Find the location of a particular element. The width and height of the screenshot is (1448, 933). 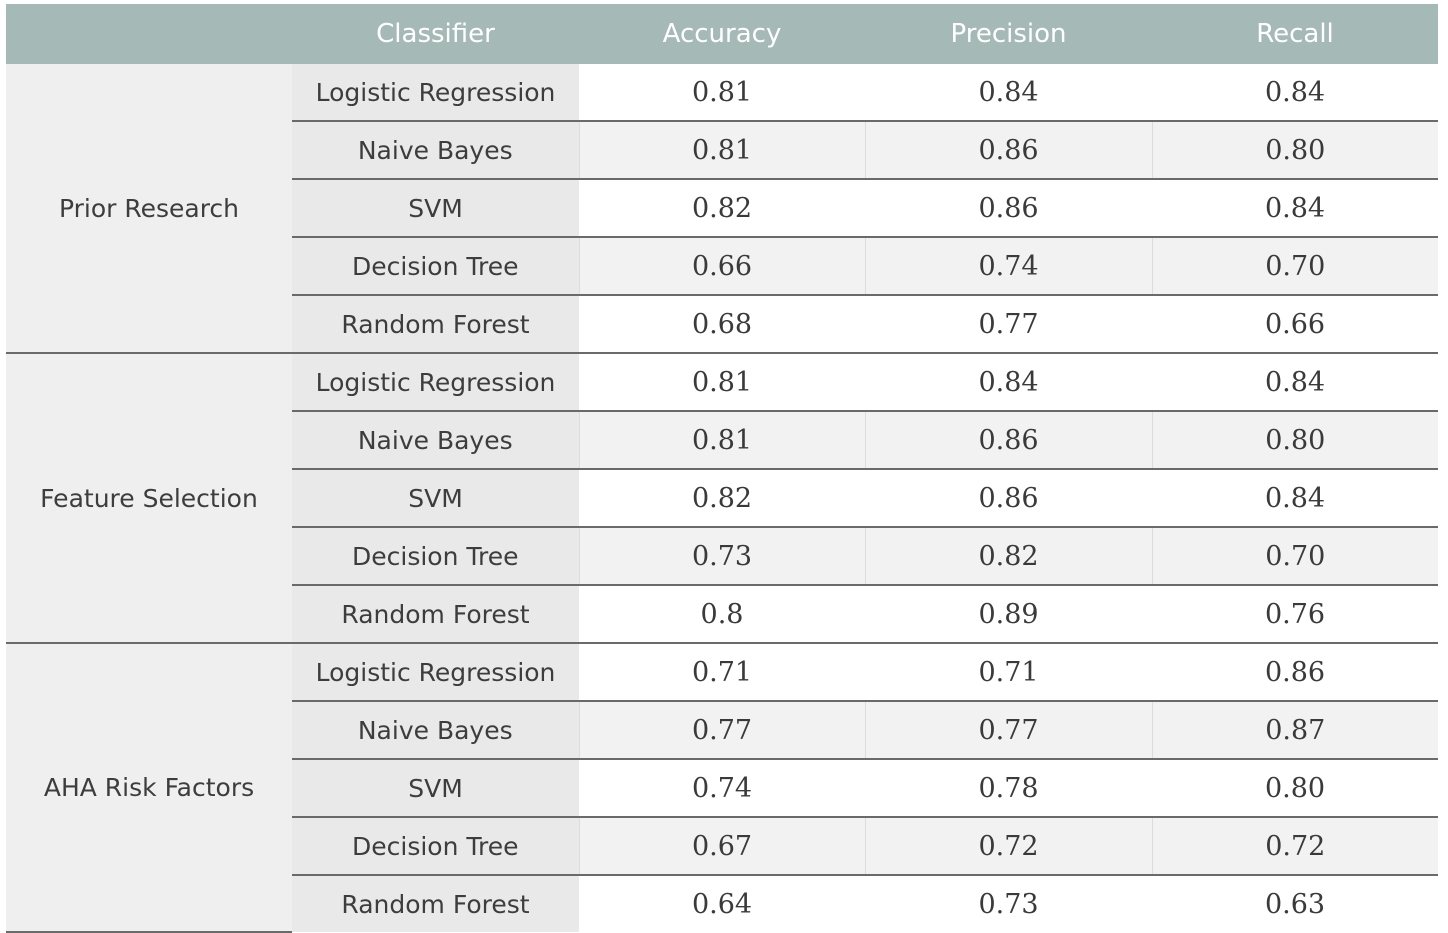

accuracy-cell: 0.77 is located at coordinates (721, 730).